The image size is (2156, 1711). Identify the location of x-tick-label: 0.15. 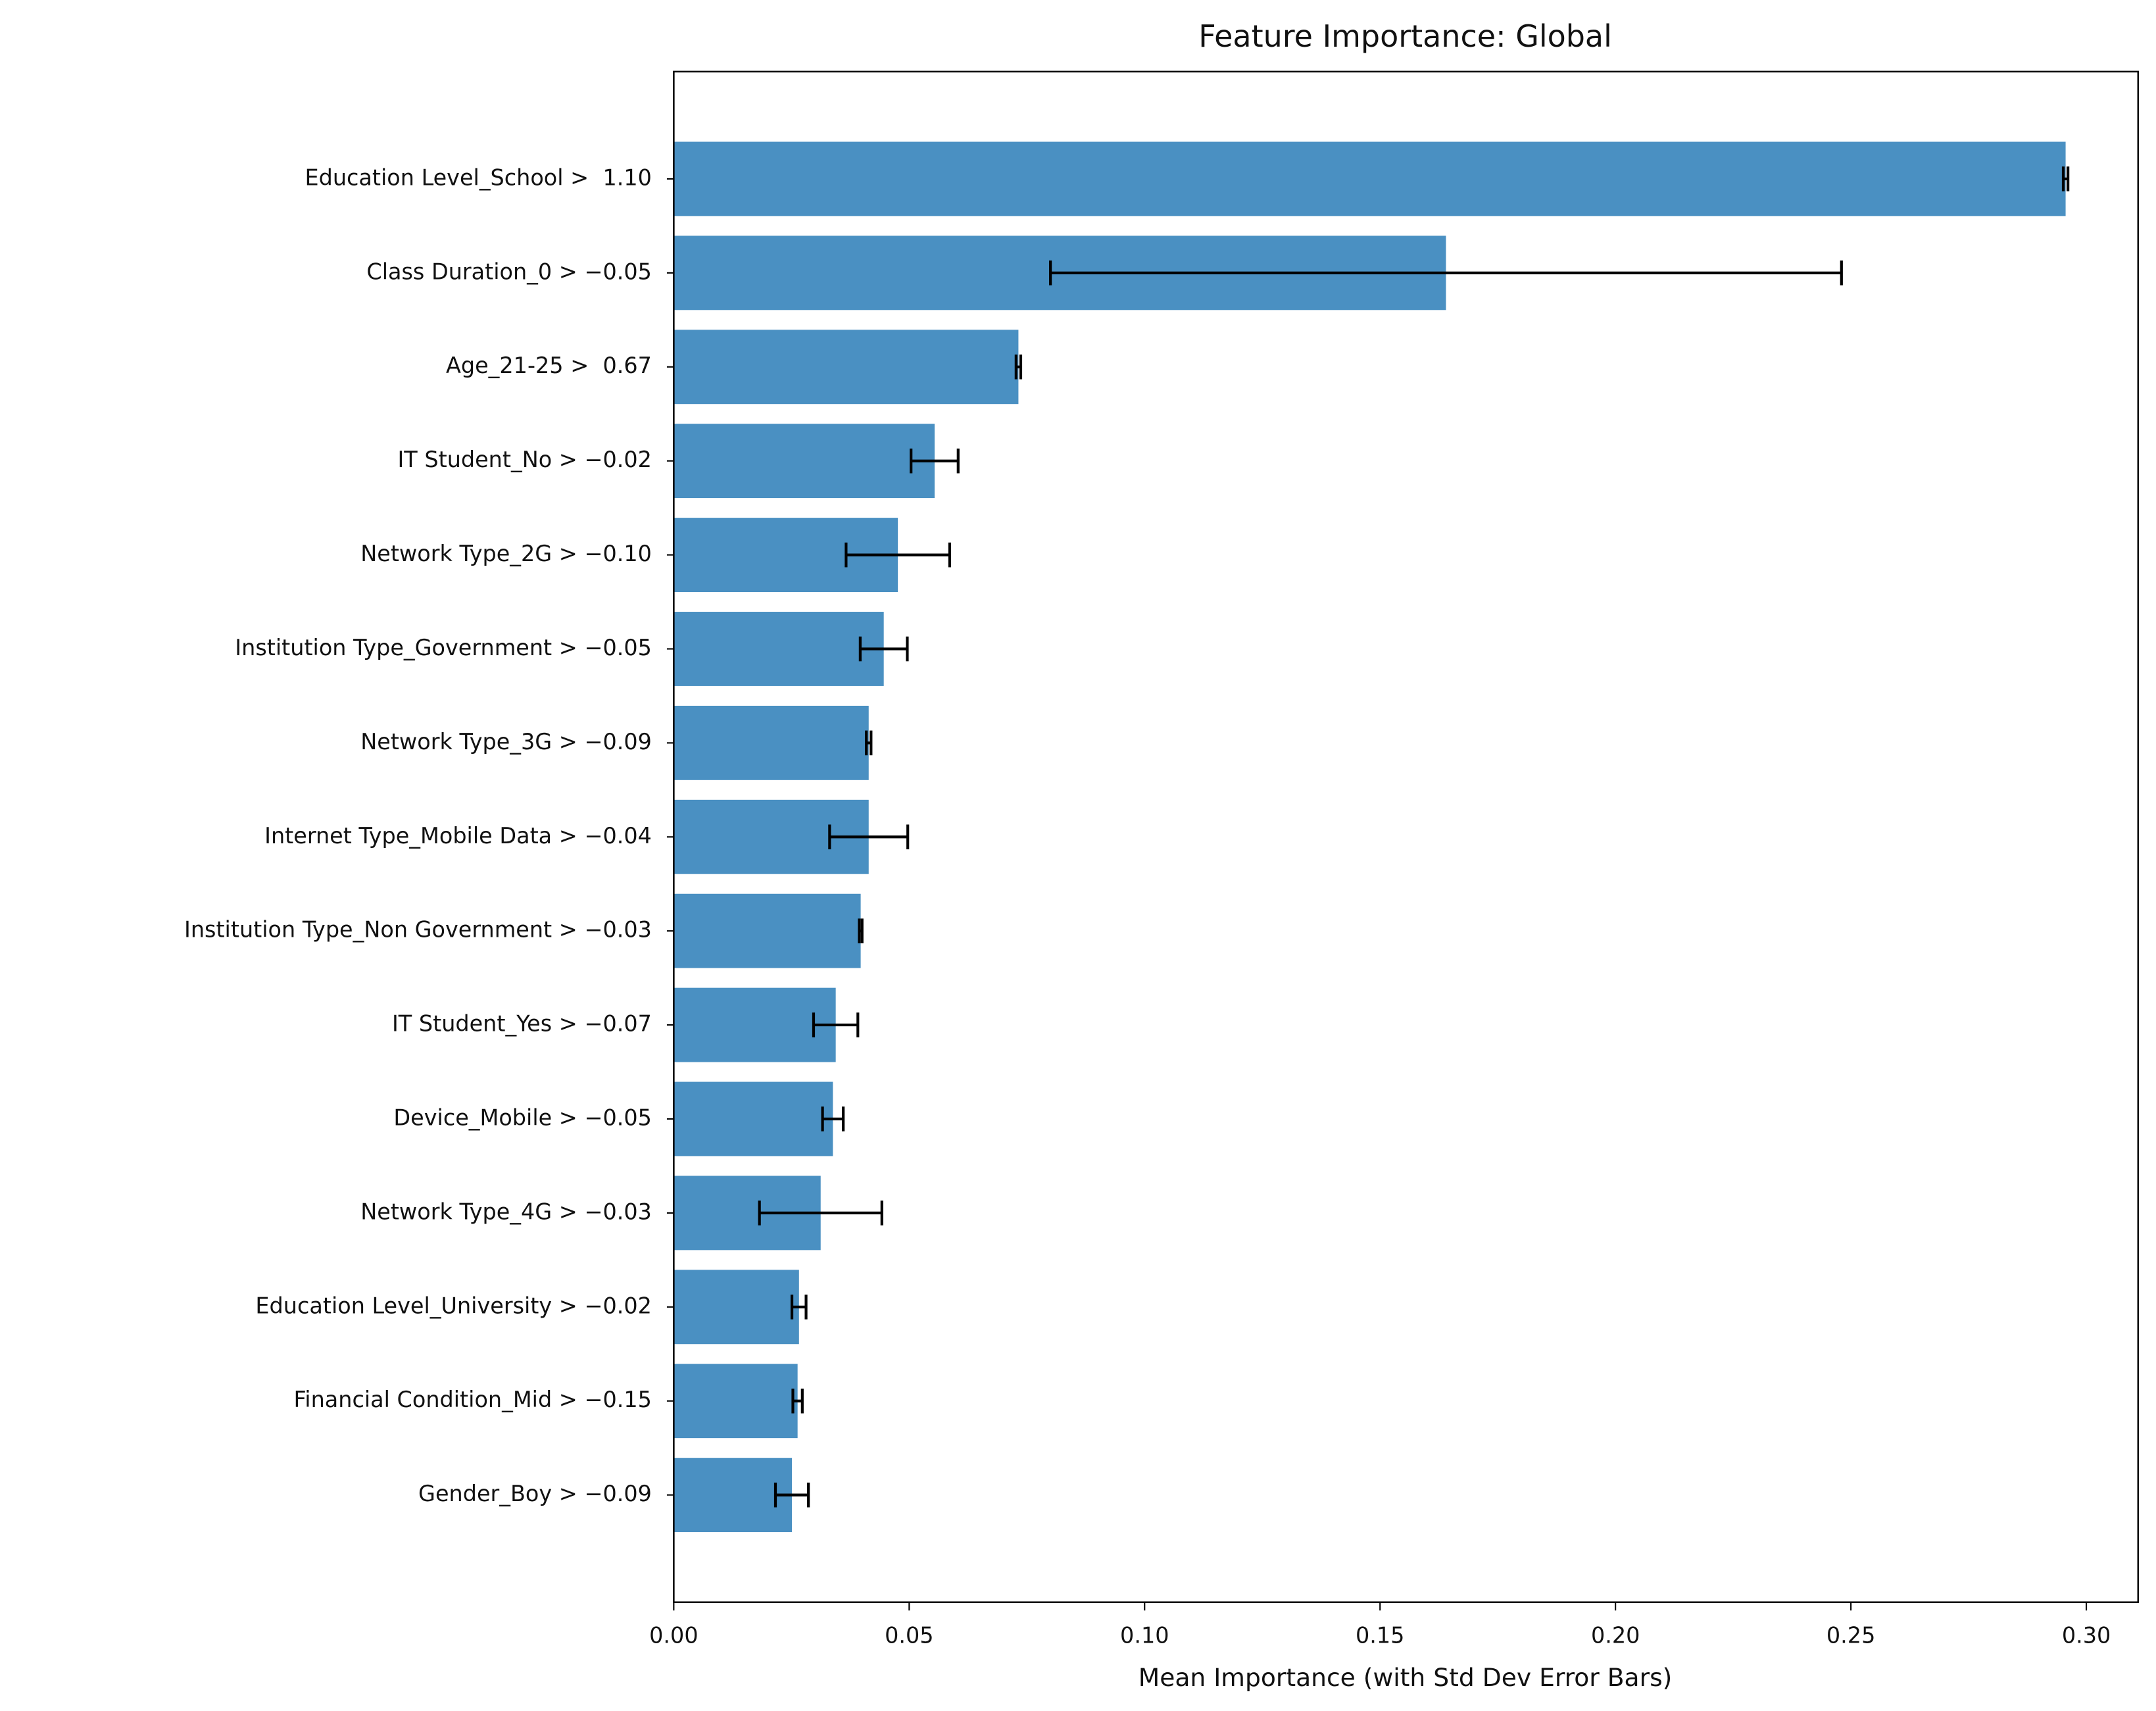
(1380, 1635).